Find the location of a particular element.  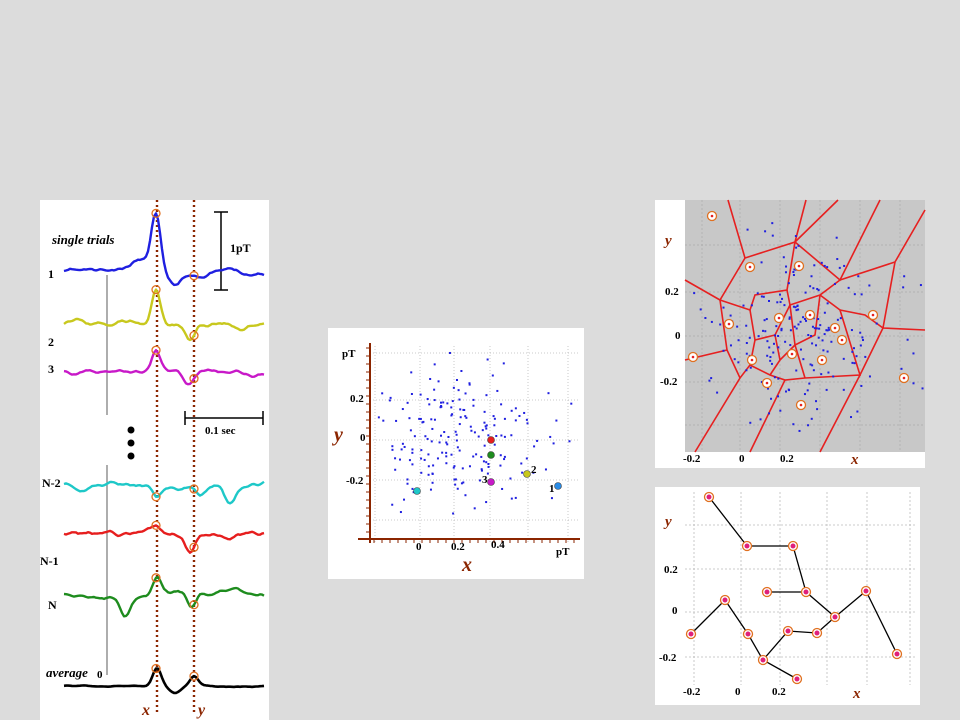

path-segment is located at coordinates (851, 622).